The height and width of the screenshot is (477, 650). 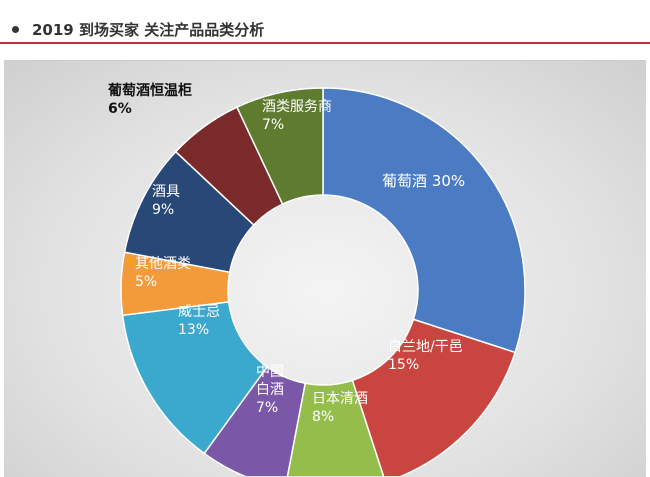 What do you see at coordinates (297, 107) in the screenshot?
I see `slice-name: 酒类服务商` at bounding box center [297, 107].